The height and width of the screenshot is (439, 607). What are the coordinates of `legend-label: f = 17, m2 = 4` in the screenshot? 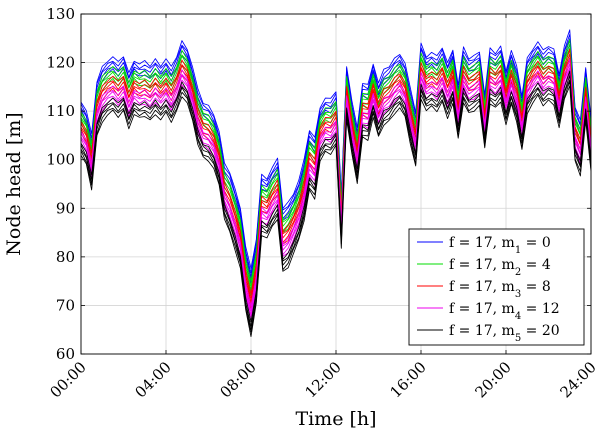 It's located at (500, 267).